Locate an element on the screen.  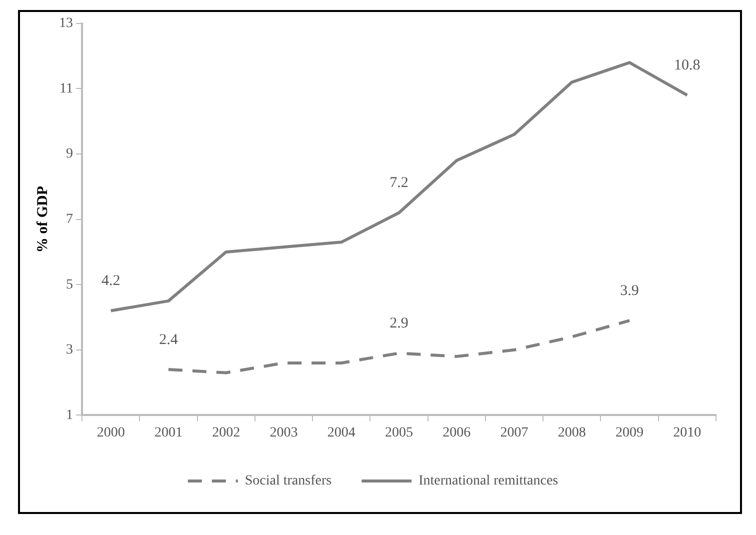
x-tick-label: 2010 is located at coordinates (687, 432).